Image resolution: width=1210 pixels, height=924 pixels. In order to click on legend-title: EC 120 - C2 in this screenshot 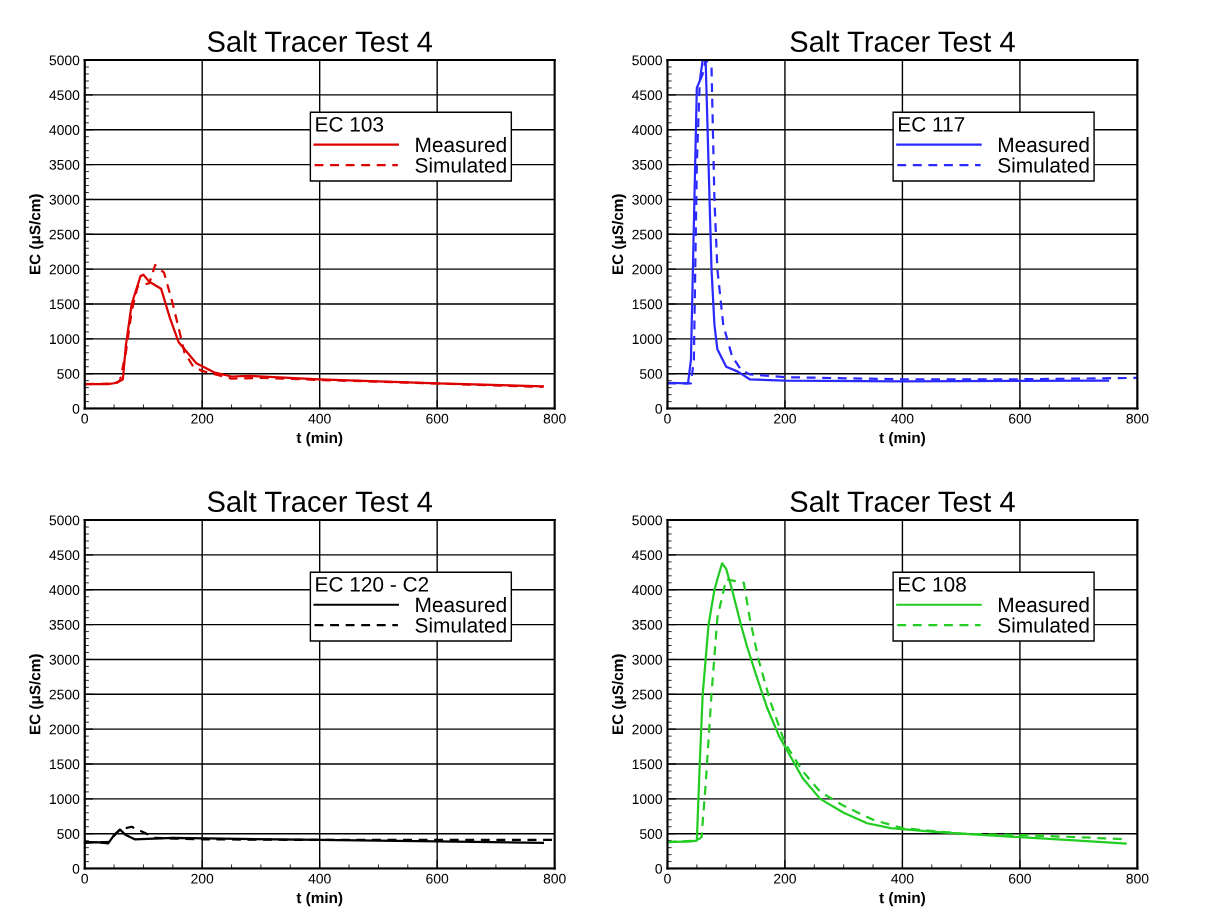, I will do `click(372, 584)`.